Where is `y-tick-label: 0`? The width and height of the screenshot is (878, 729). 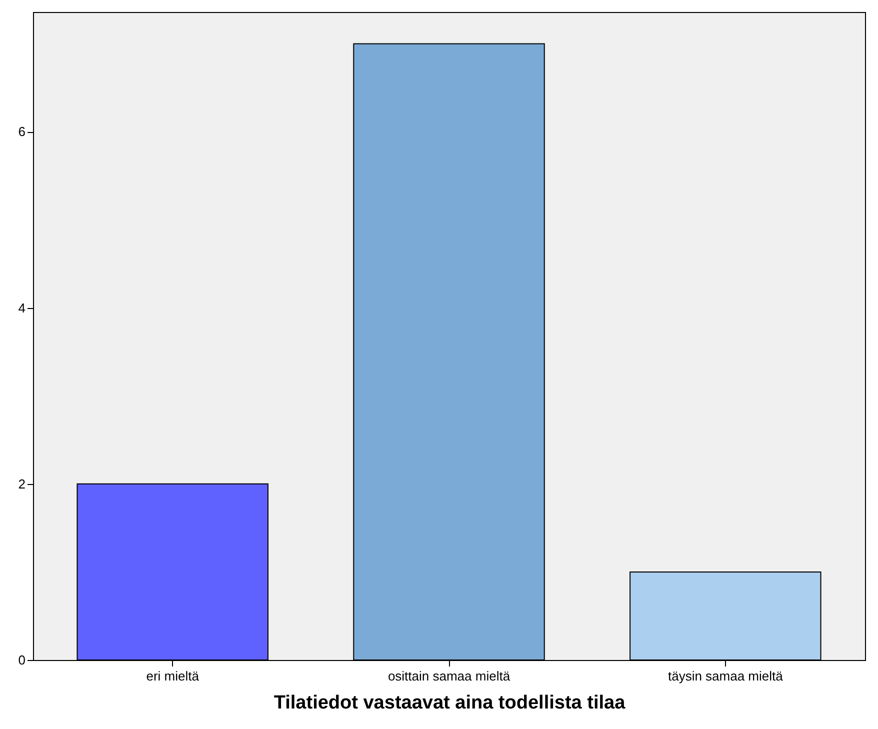
y-tick-label: 0 is located at coordinates (22, 660).